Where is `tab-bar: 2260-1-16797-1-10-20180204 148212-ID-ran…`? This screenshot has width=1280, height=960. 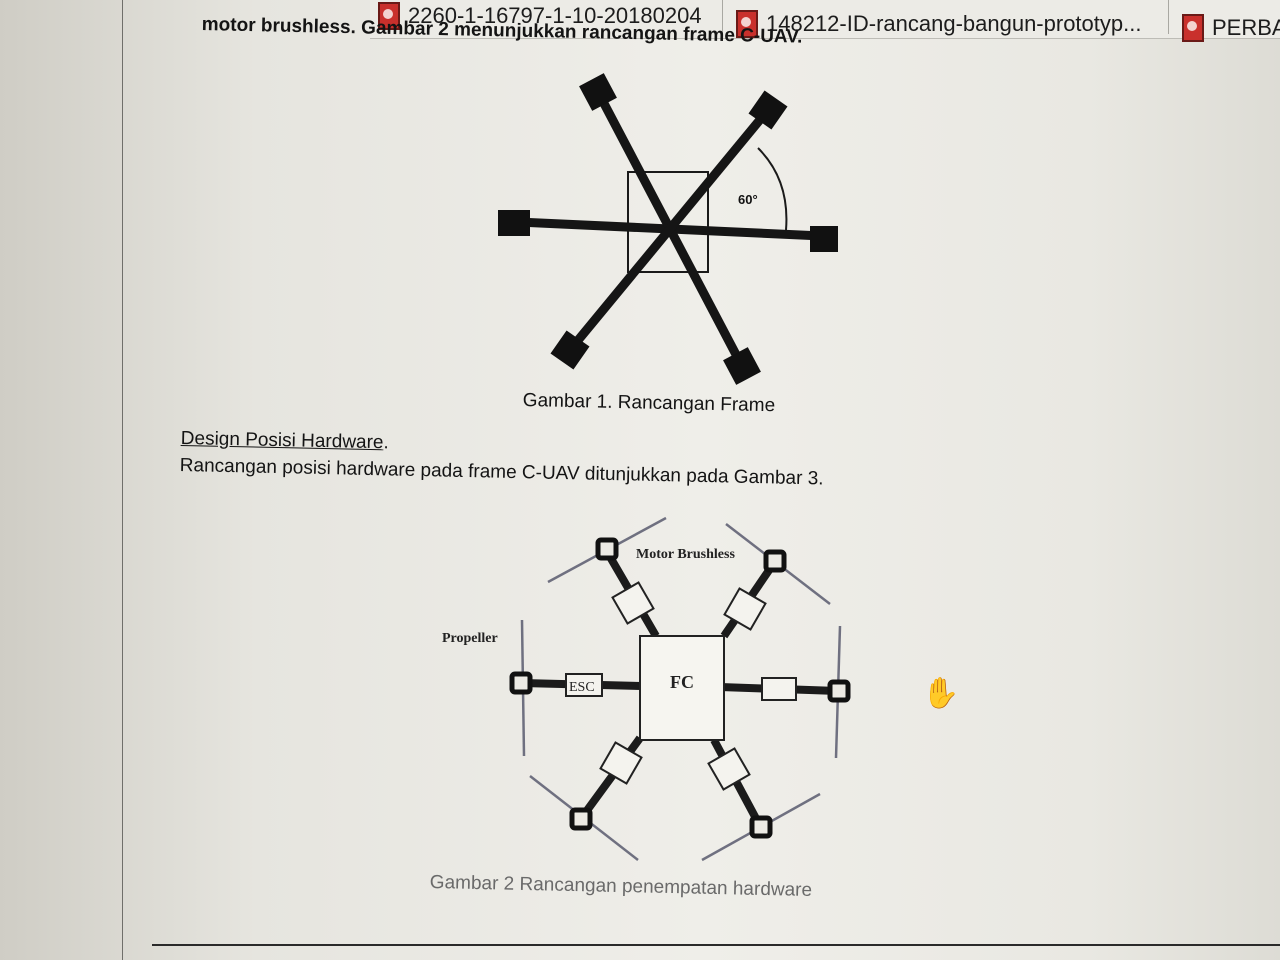 tab-bar: 2260-1-16797-1-10-20180204 148212-ID-ran… is located at coordinates (825, 21).